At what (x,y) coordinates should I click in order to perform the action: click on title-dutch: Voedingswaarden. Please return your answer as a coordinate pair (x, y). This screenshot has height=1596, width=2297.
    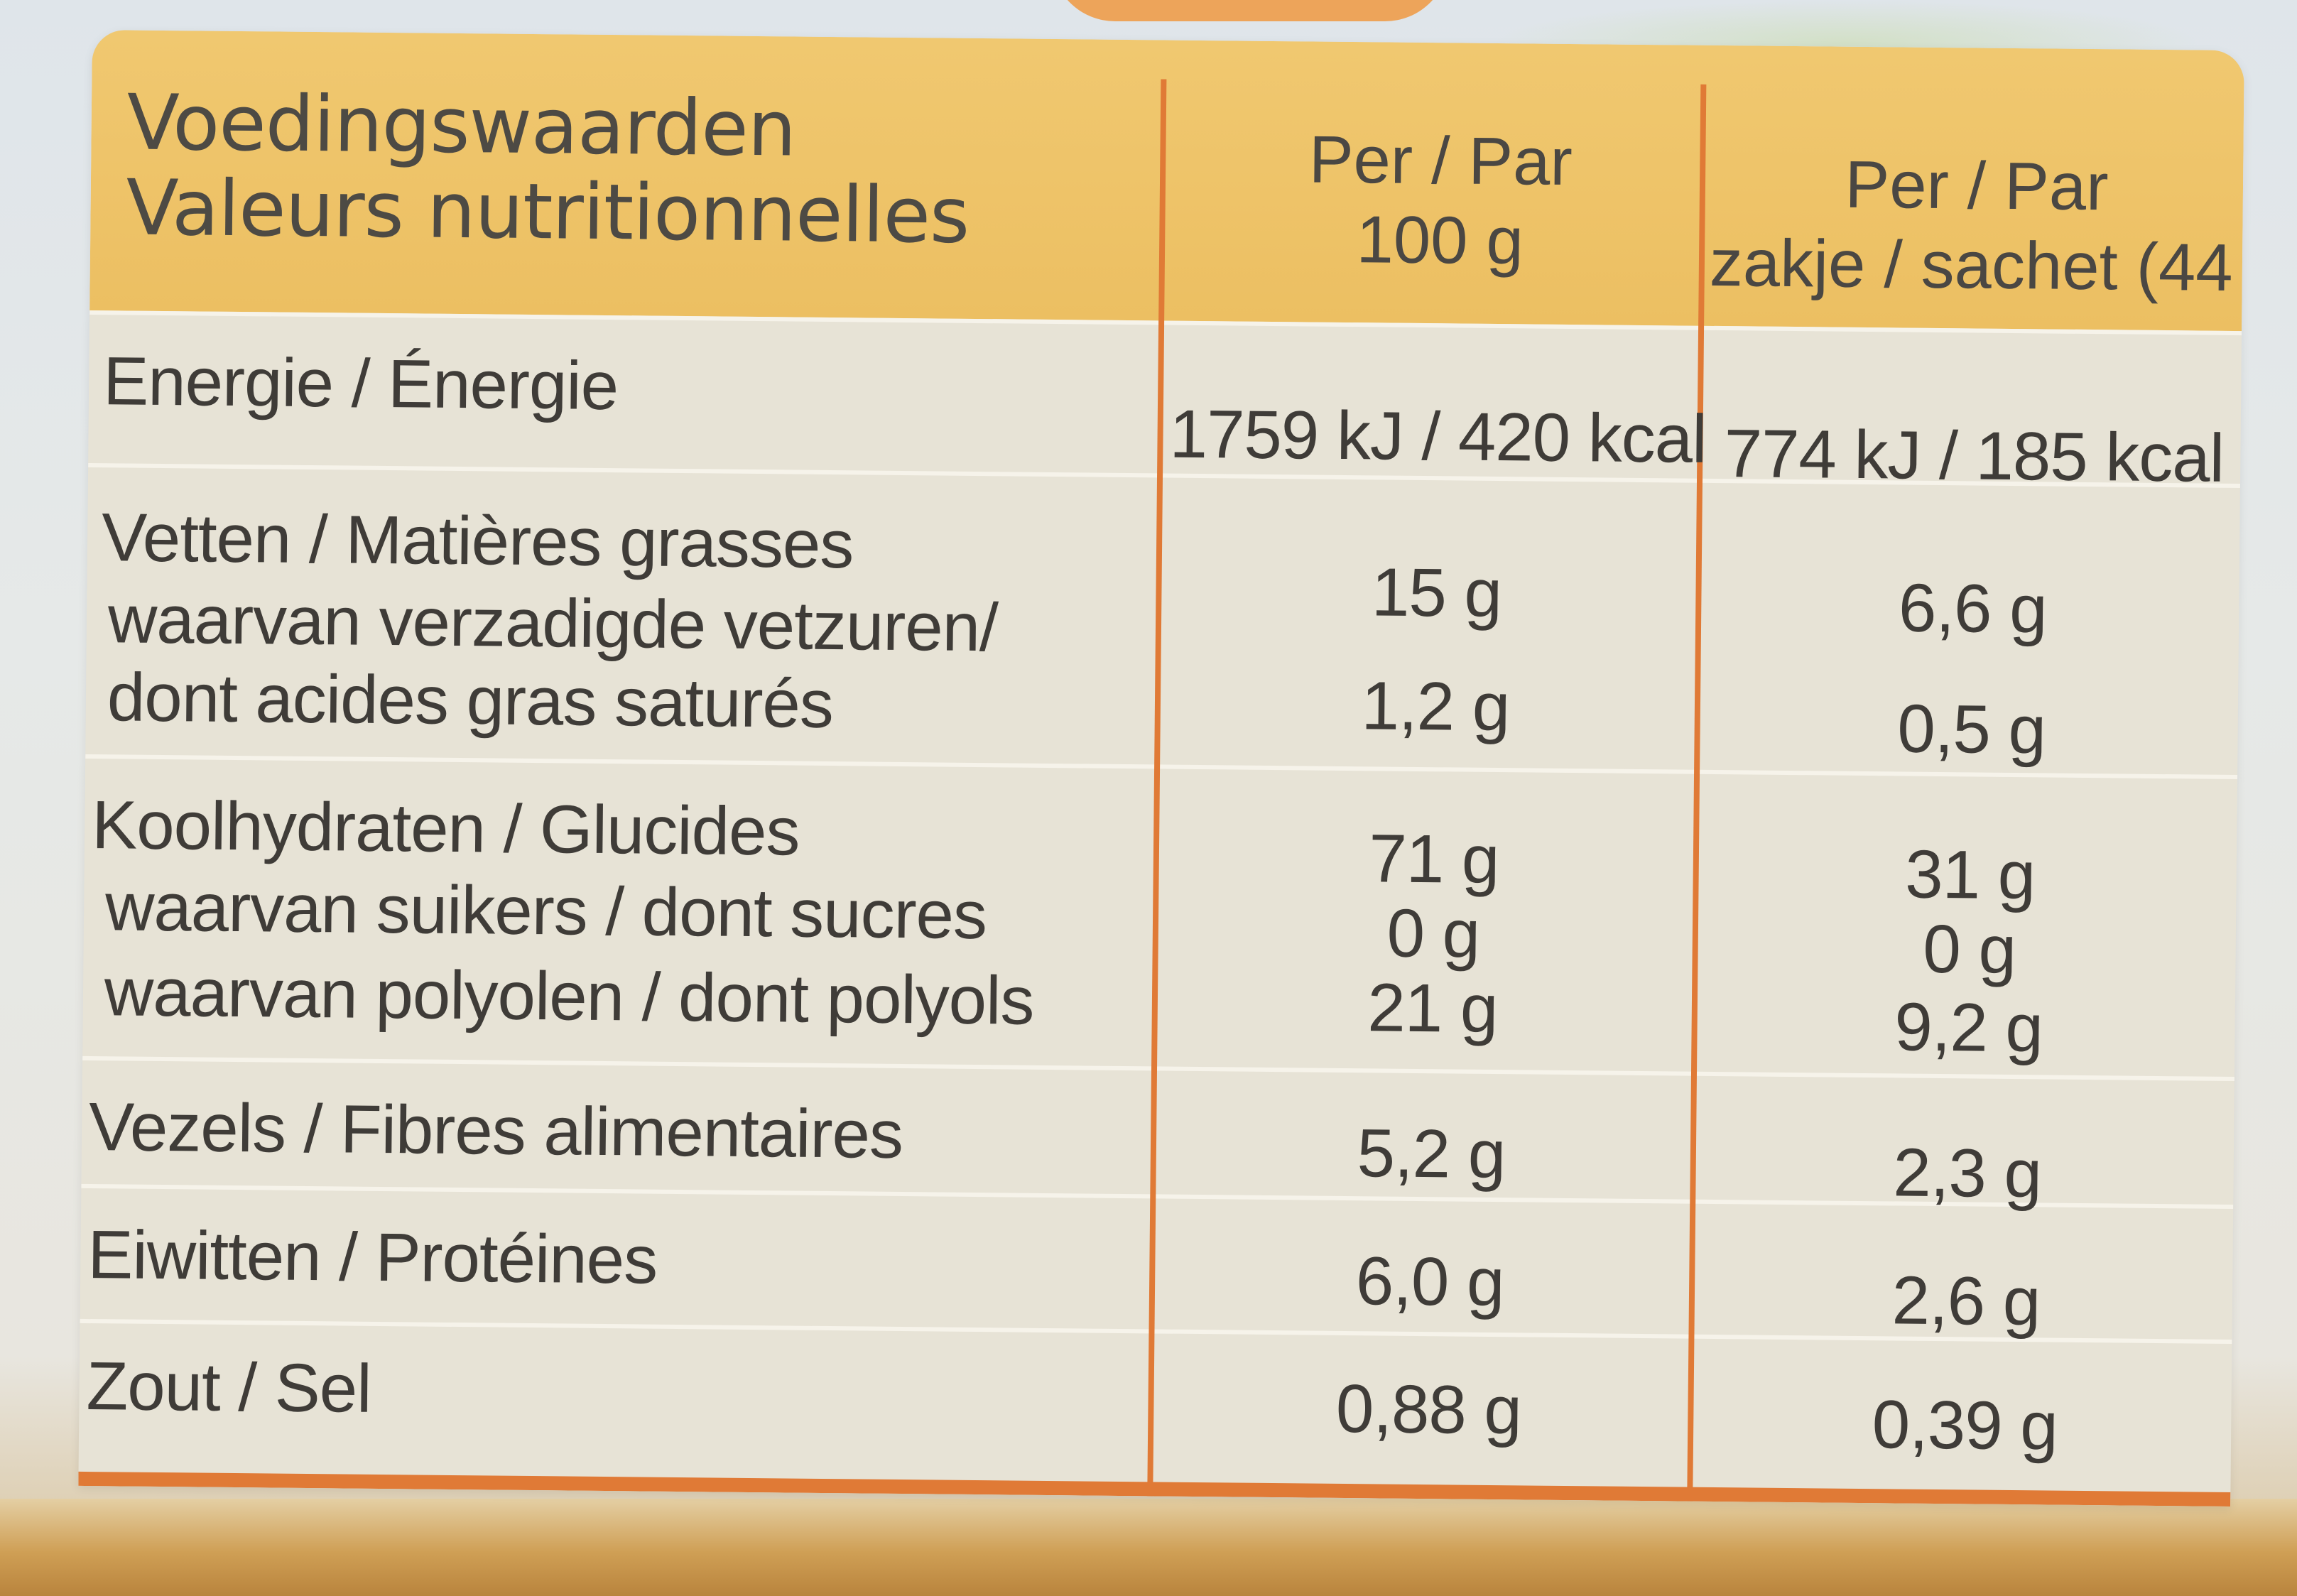
    Looking at the image, I should click on (461, 126).